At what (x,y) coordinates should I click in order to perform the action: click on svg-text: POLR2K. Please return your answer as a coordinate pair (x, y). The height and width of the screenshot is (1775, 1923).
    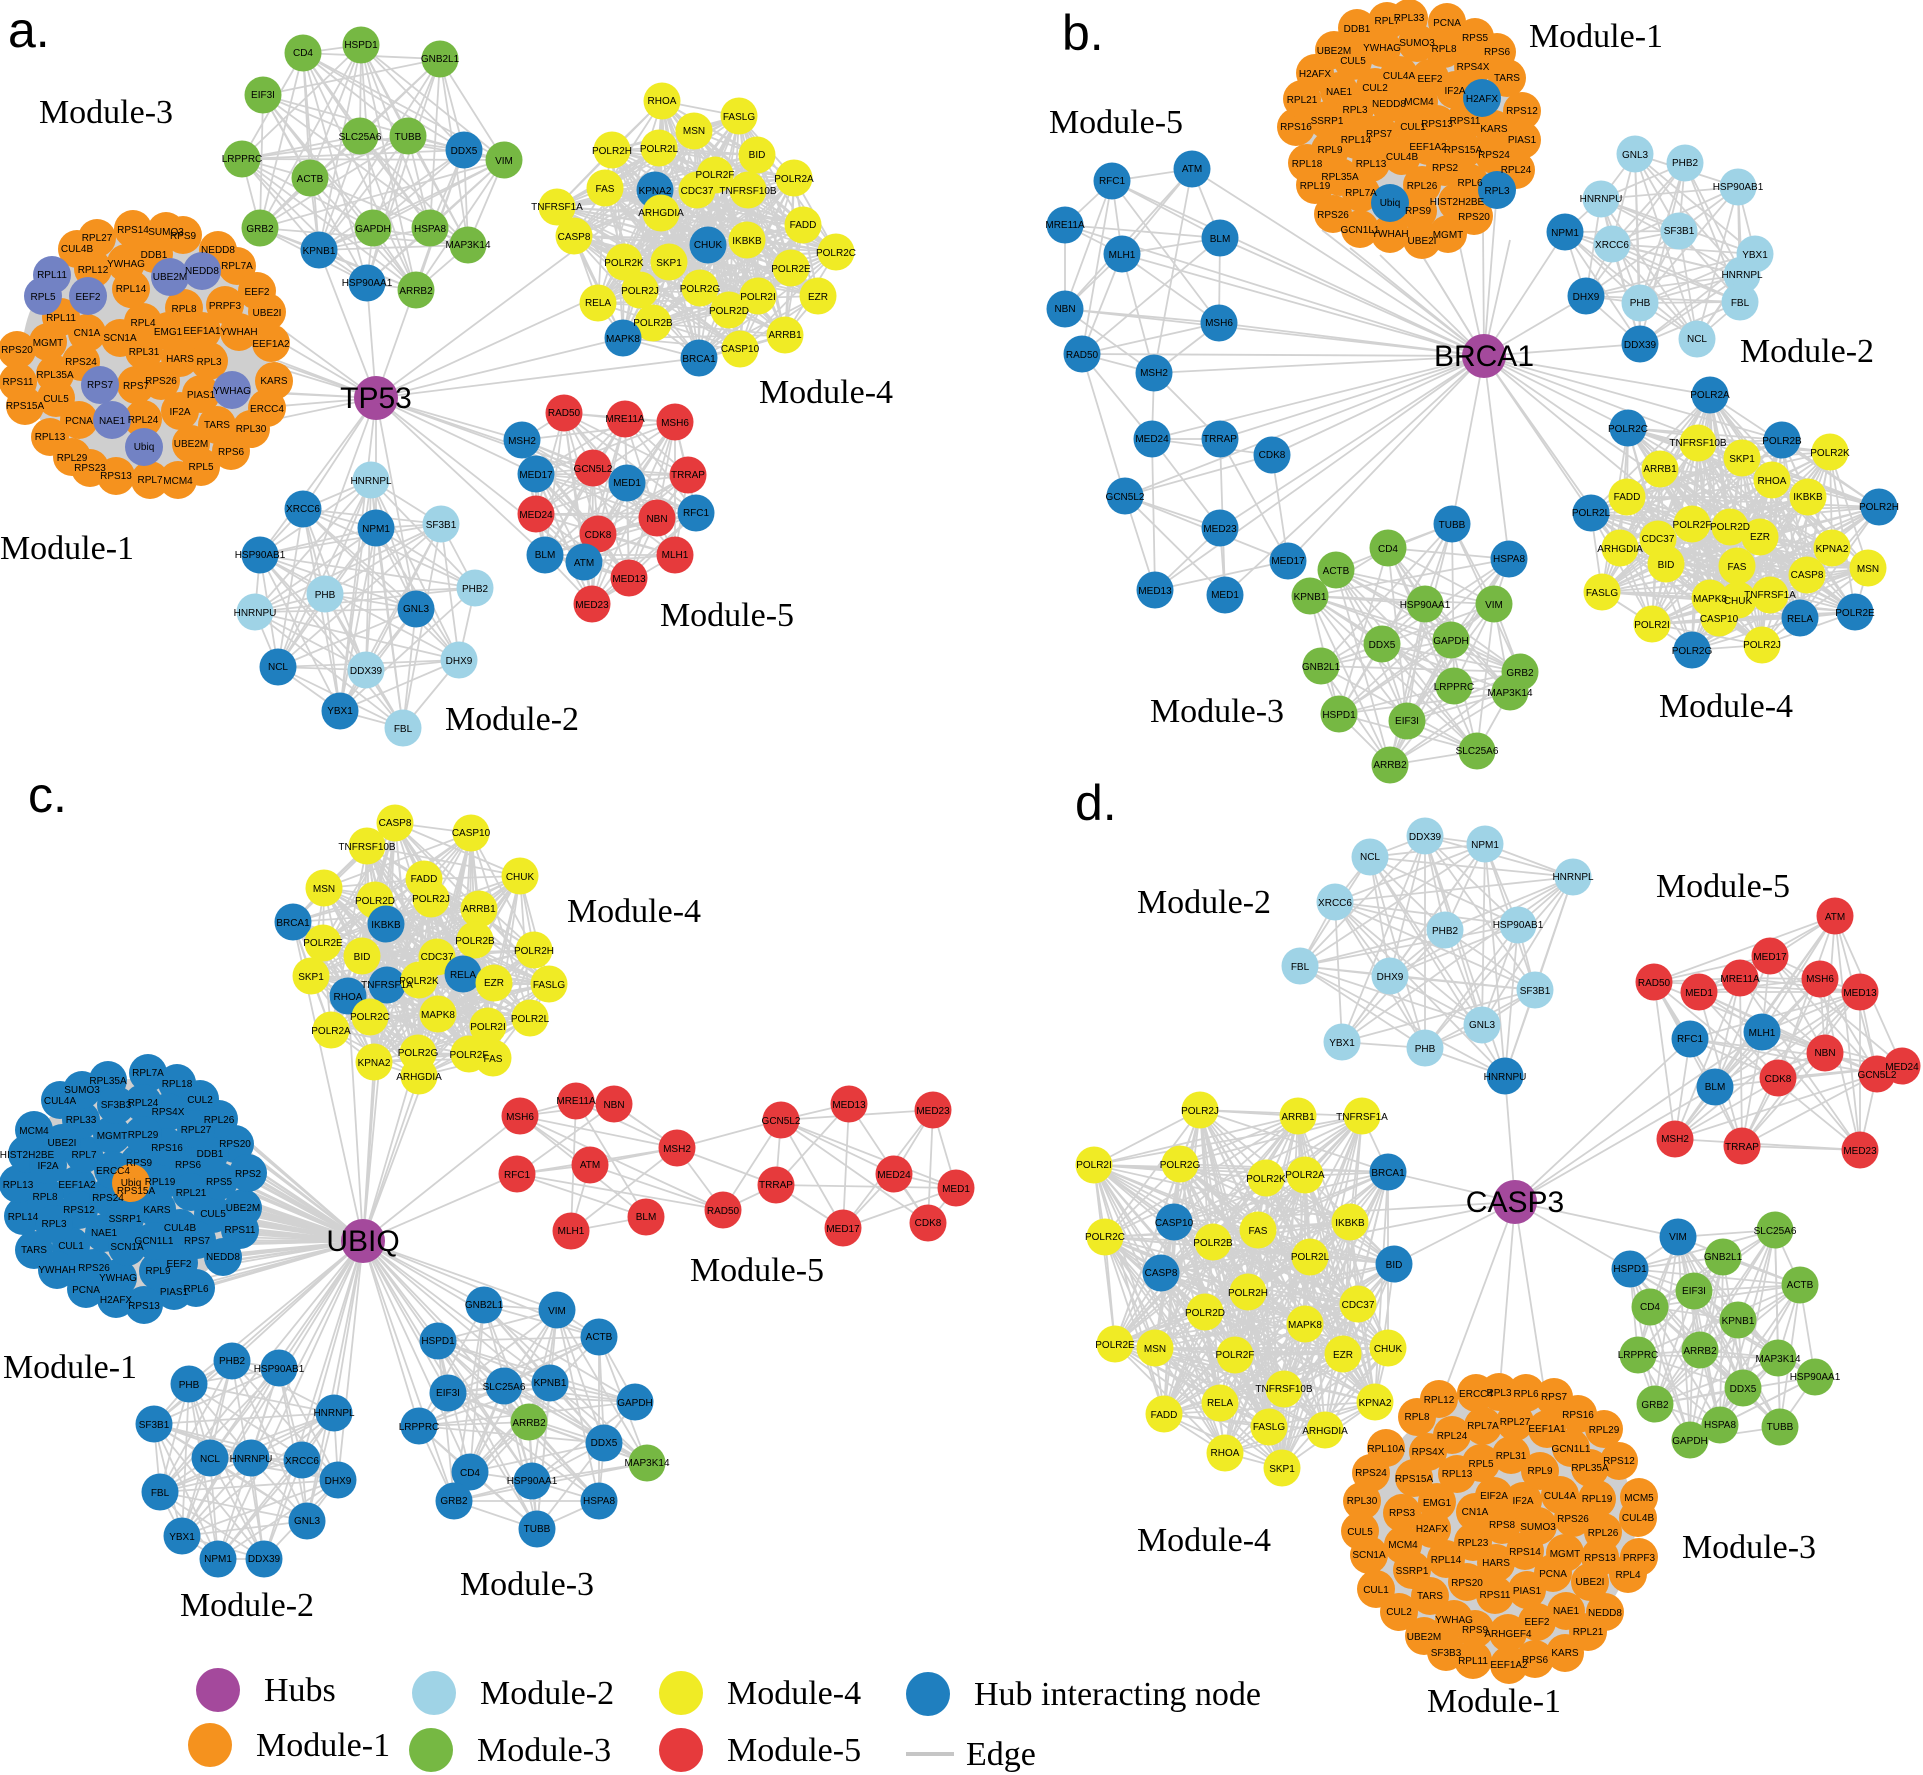
    Looking at the image, I should click on (419, 981).